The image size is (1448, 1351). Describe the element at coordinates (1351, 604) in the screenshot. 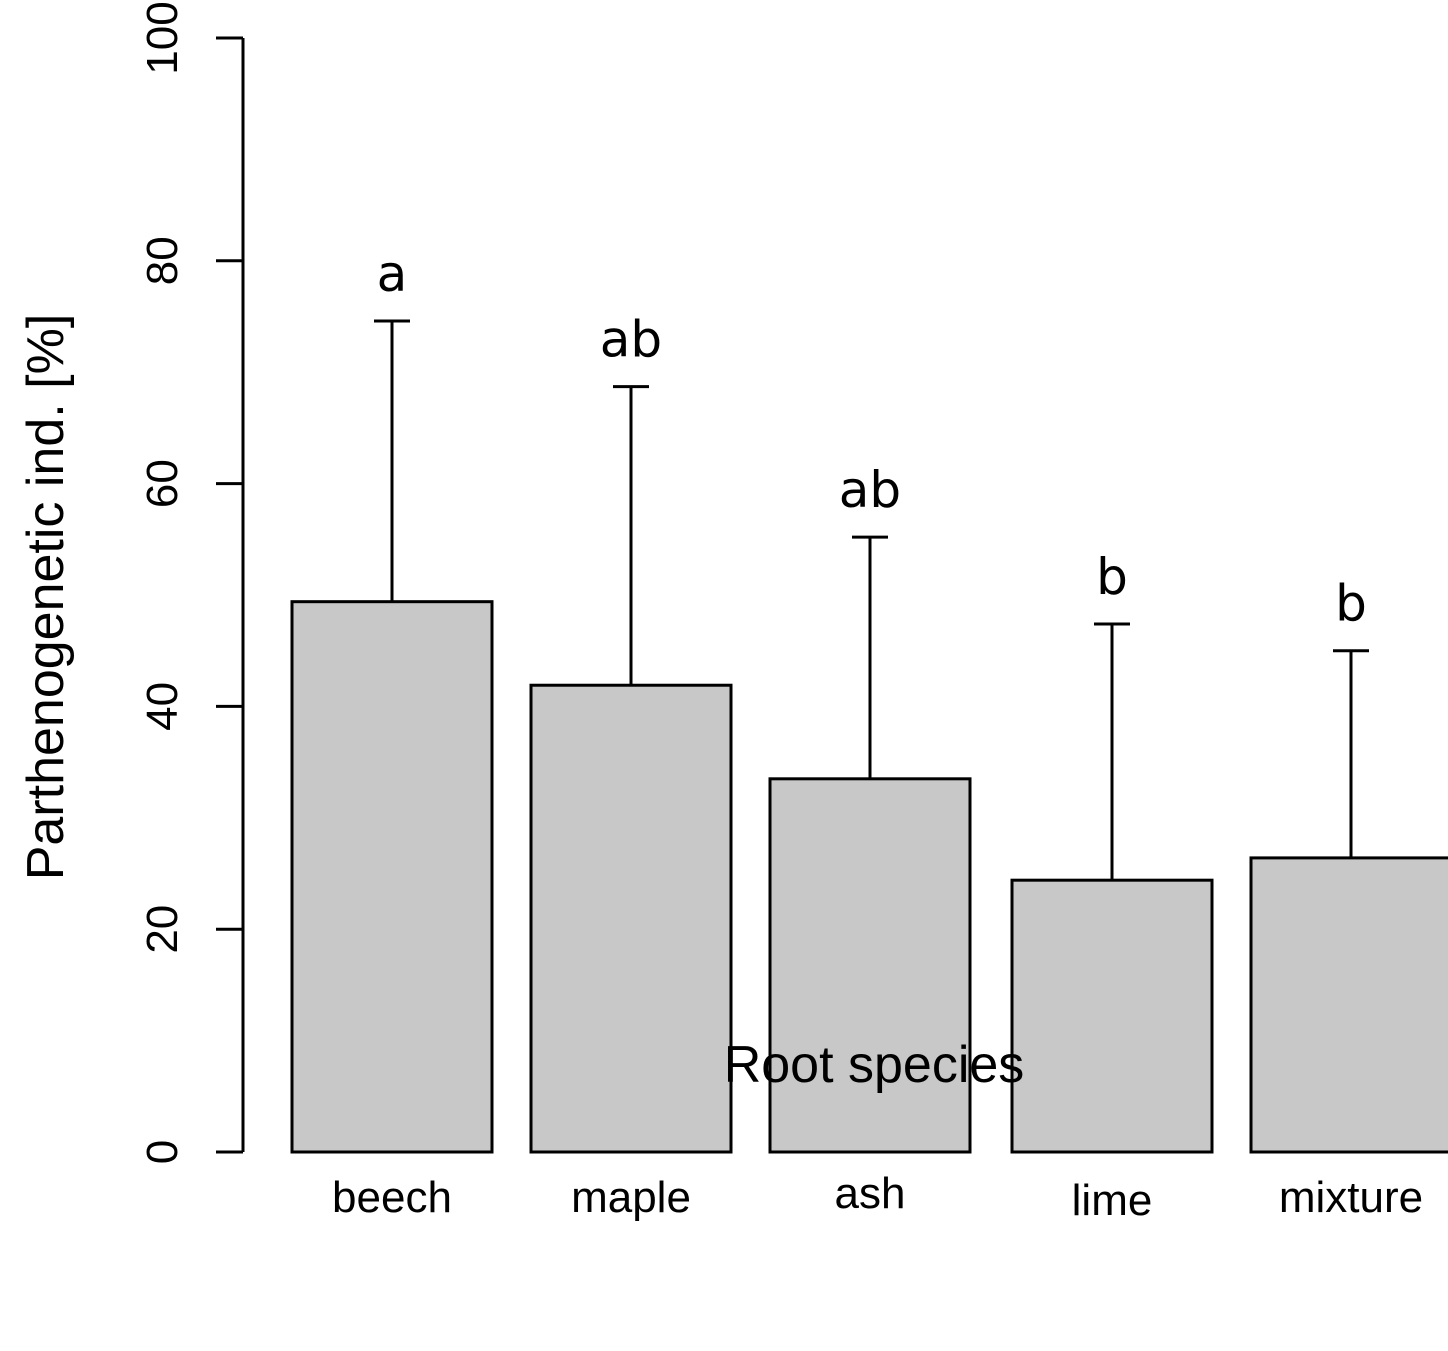

I see `significance-letter-mixture: b` at that location.